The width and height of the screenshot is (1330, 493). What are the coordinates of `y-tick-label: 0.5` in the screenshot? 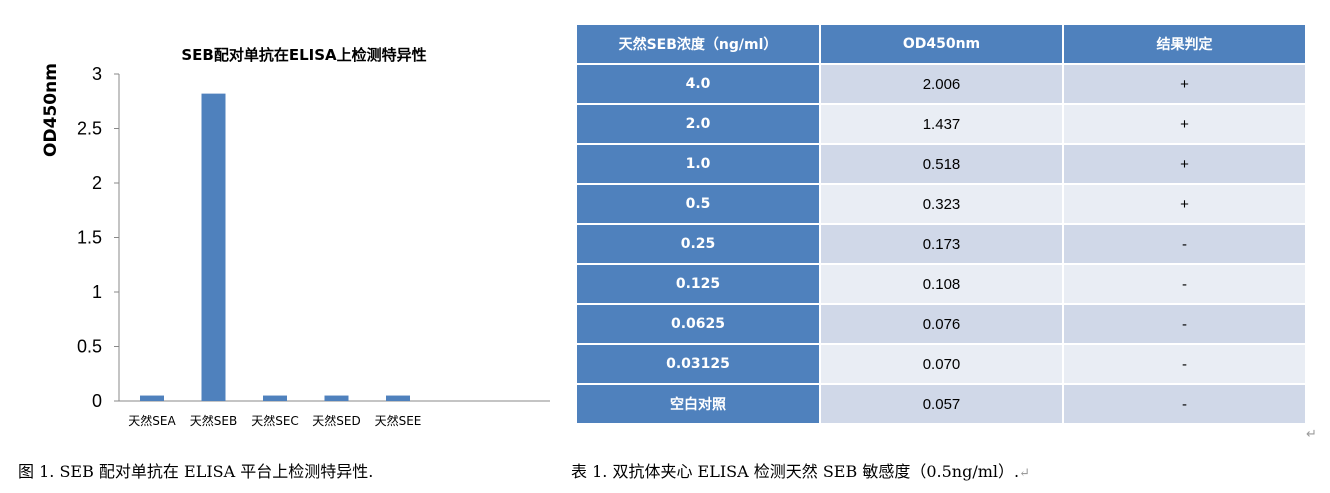 It's located at (89, 347).